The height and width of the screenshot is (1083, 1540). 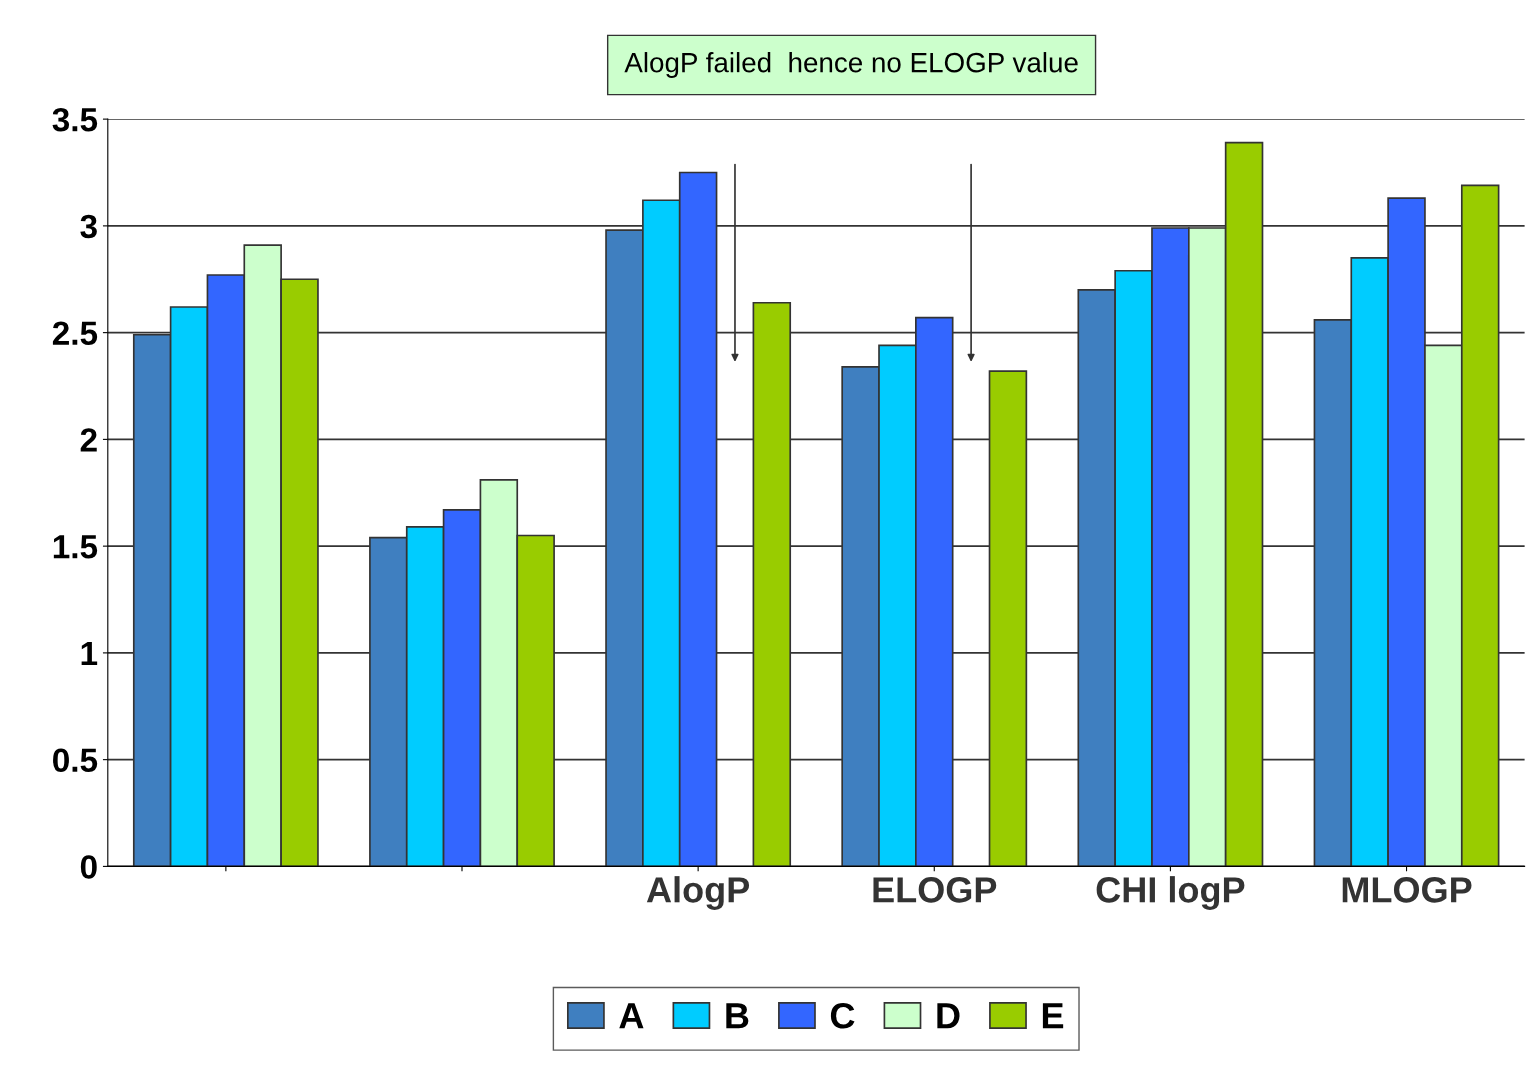 I want to click on y-tick-label: 0.5, so click(x=75, y=760).